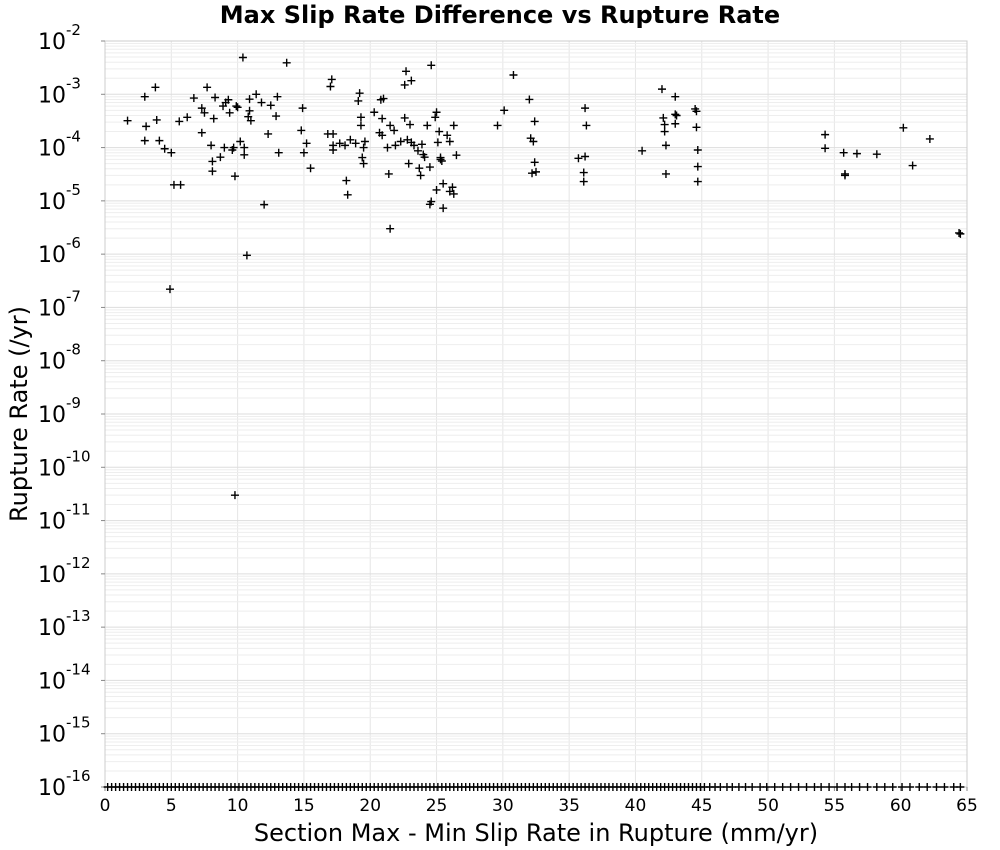 This screenshot has height=850, width=1000. What do you see at coordinates (78, 669) in the screenshot?
I see `y-tick-exponent: -14` at bounding box center [78, 669].